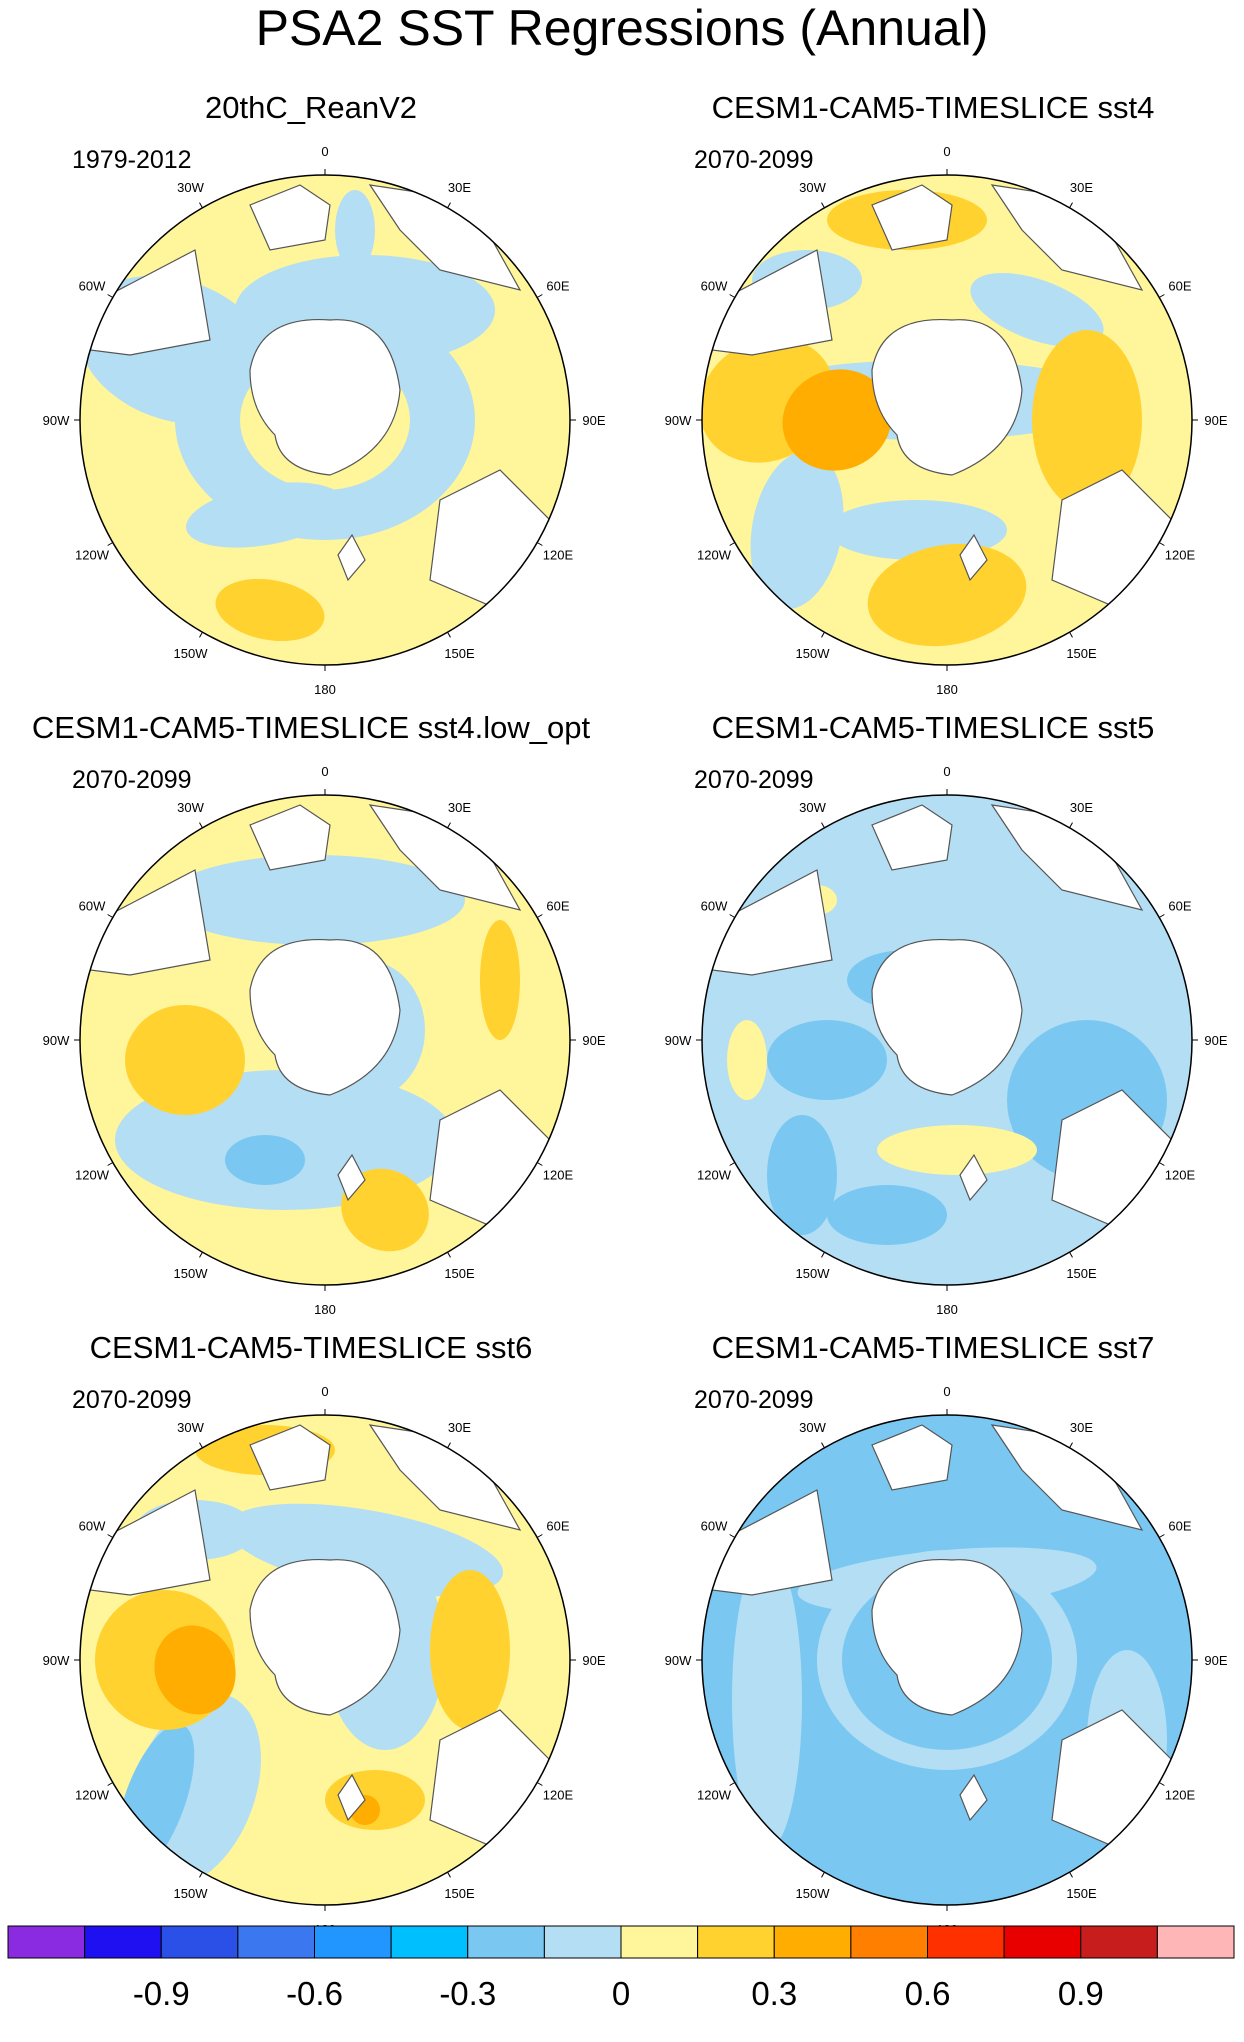 This screenshot has height=2042, width=1244. Describe the element at coordinates (132, 160) in the screenshot. I see `panel-period: 1979-2012` at that location.